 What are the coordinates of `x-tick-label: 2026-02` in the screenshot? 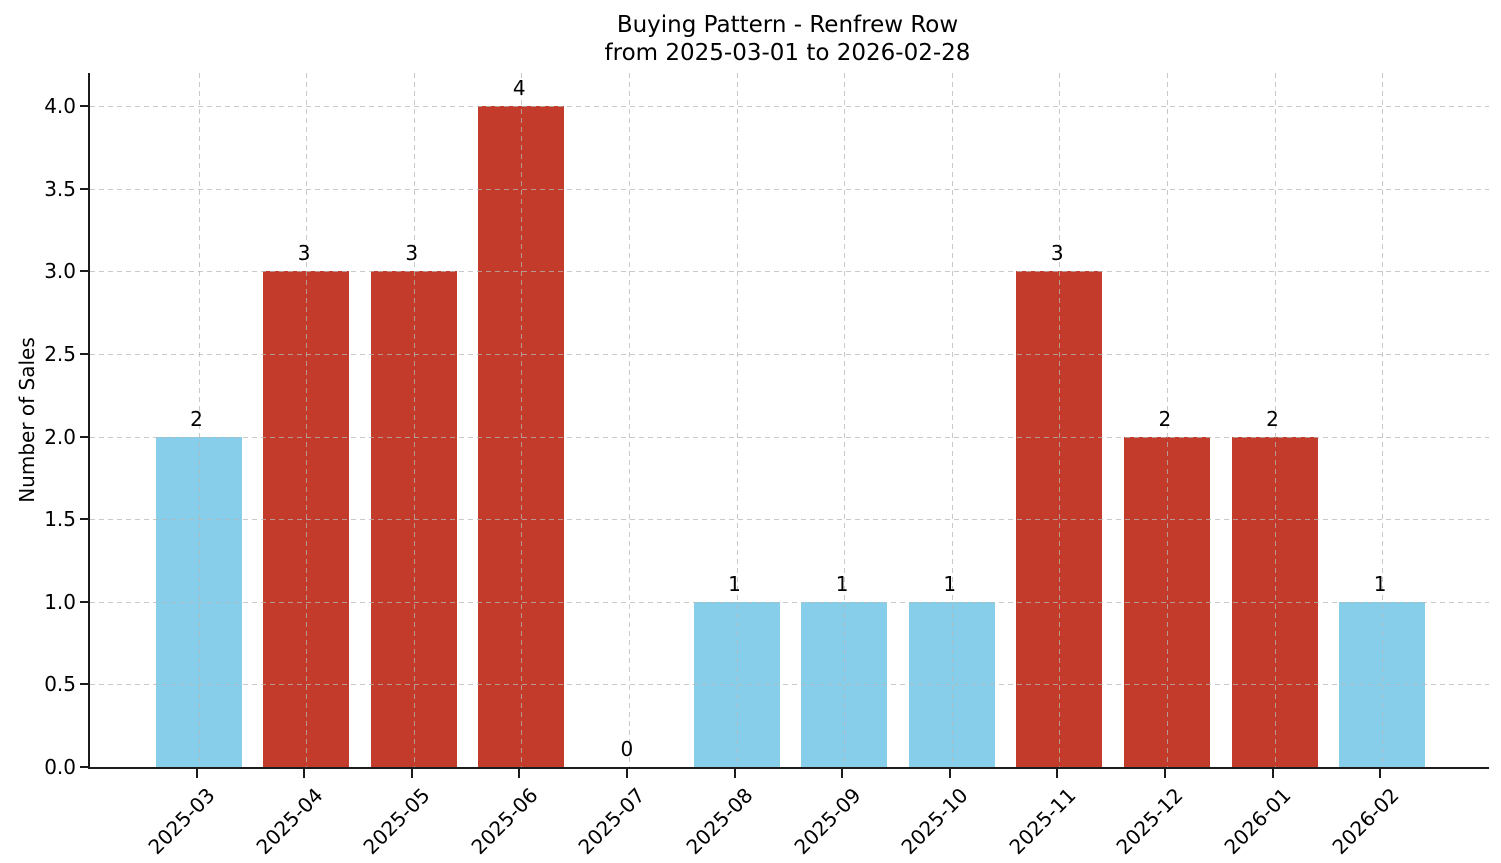 It's located at (1284, 821).